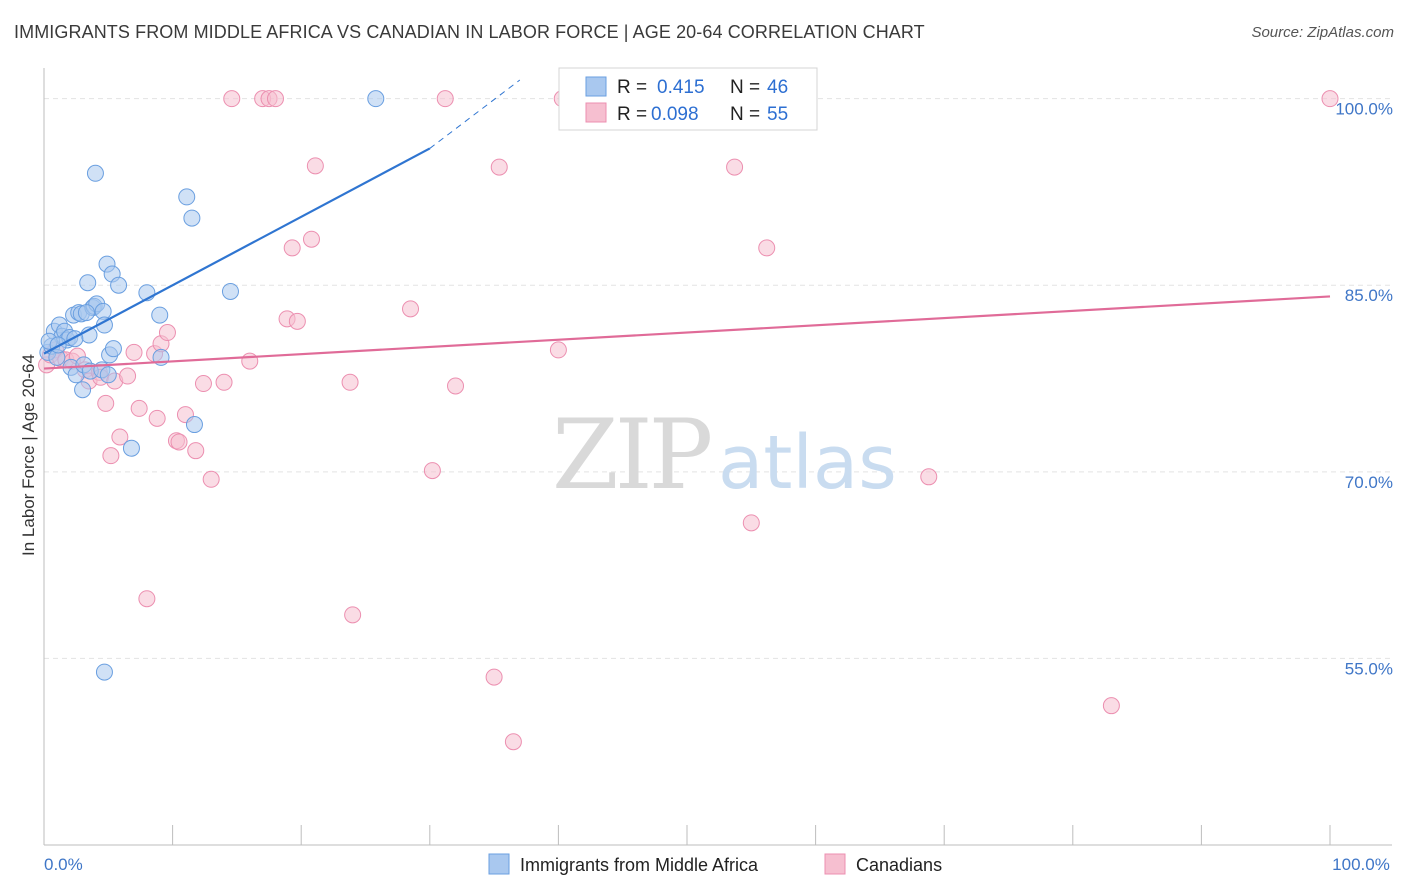  What do you see at coordinates (475, 114) in the screenshot?
I see `middle-africa-trend-extension` at bounding box center [475, 114].